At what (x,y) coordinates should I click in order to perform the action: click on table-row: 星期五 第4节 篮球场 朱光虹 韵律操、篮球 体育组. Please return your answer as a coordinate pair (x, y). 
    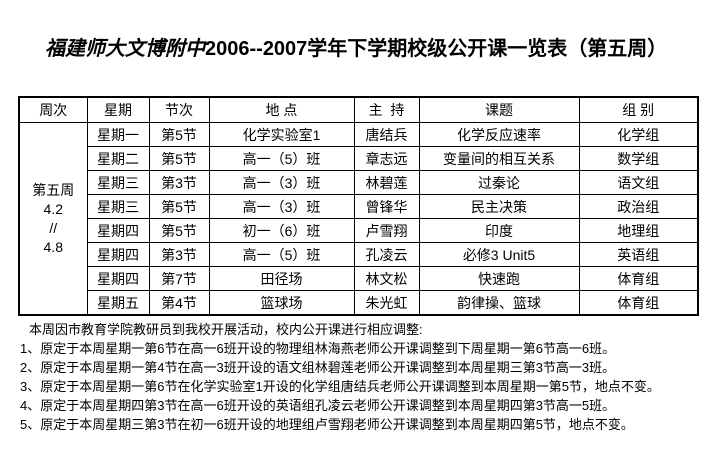
    Looking at the image, I should click on (359, 303).